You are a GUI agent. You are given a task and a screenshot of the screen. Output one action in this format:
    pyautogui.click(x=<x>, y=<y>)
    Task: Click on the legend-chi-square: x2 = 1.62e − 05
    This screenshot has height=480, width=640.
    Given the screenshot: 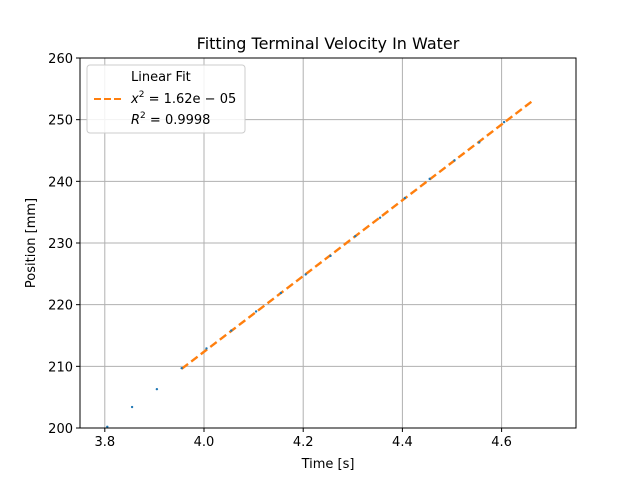 What is the action you would take?
    pyautogui.click(x=183, y=98)
    